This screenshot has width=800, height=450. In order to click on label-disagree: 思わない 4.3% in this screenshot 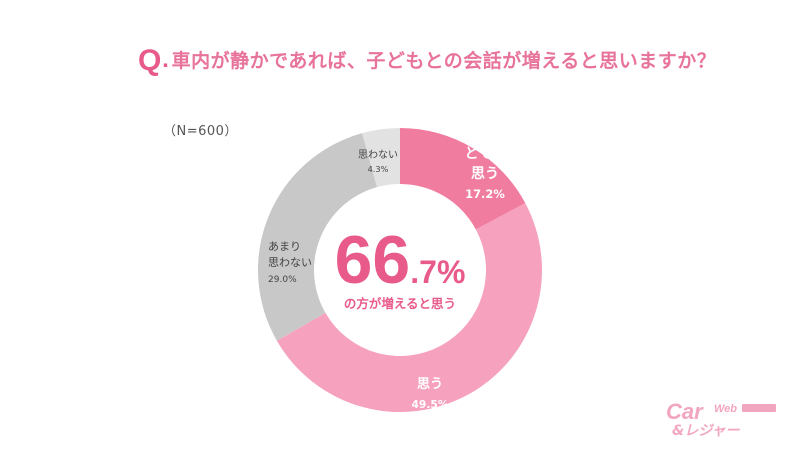, I will do `click(378, 161)`.